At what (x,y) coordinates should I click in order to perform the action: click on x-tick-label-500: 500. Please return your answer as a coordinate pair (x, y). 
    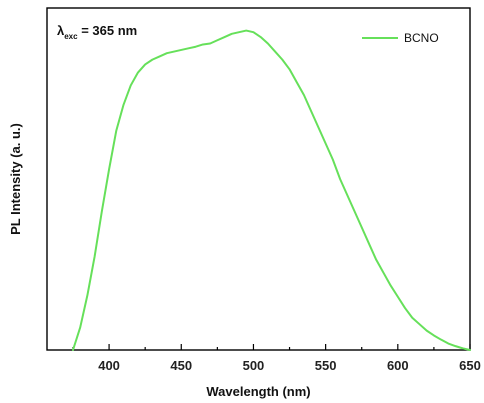
    Looking at the image, I should click on (254, 365).